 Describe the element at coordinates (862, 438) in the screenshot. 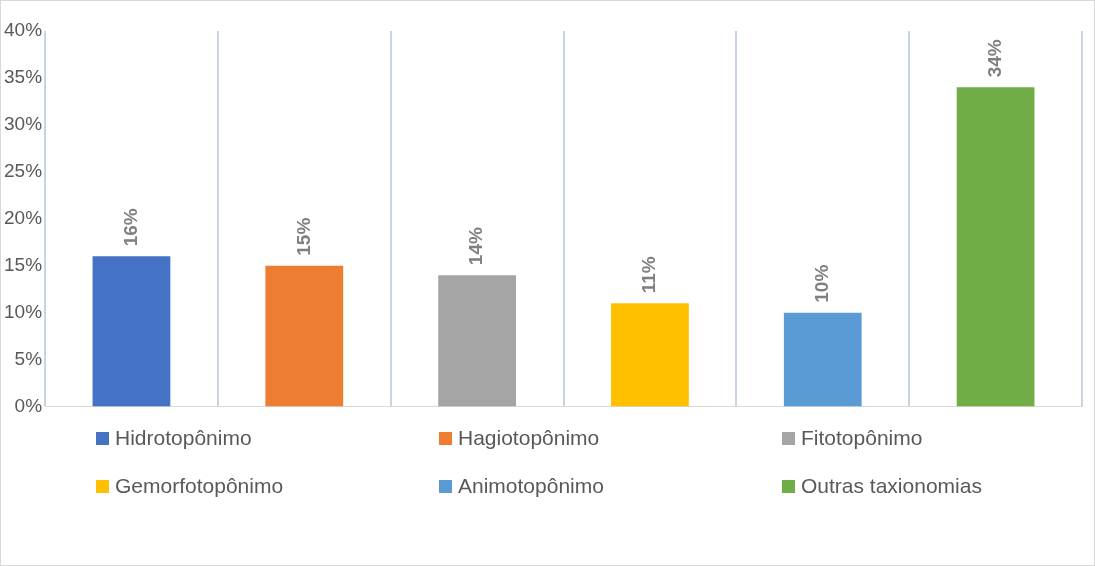

I see `legend-label: Fitotopônimo` at that location.